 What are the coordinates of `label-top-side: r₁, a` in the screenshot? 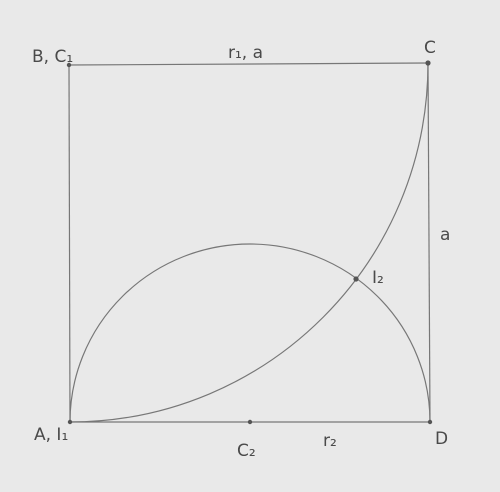 It's located at (245, 53).